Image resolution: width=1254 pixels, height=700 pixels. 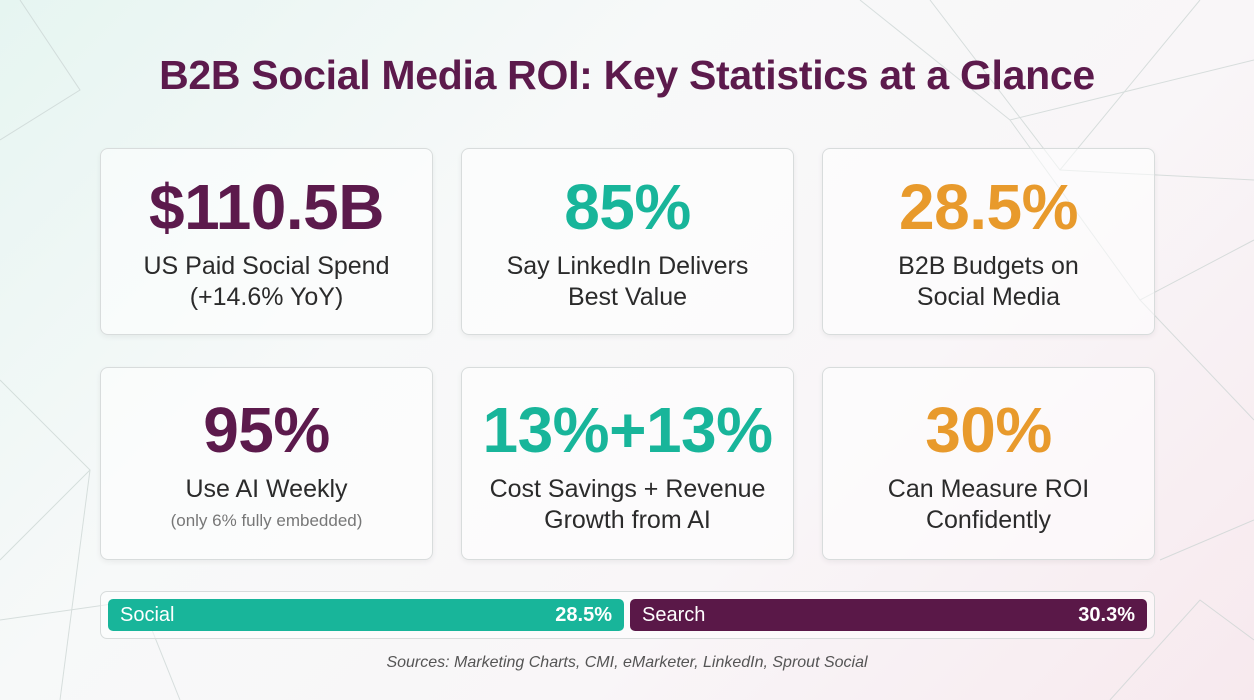 What do you see at coordinates (988, 430) in the screenshot?
I see `stat-value: 30%` at bounding box center [988, 430].